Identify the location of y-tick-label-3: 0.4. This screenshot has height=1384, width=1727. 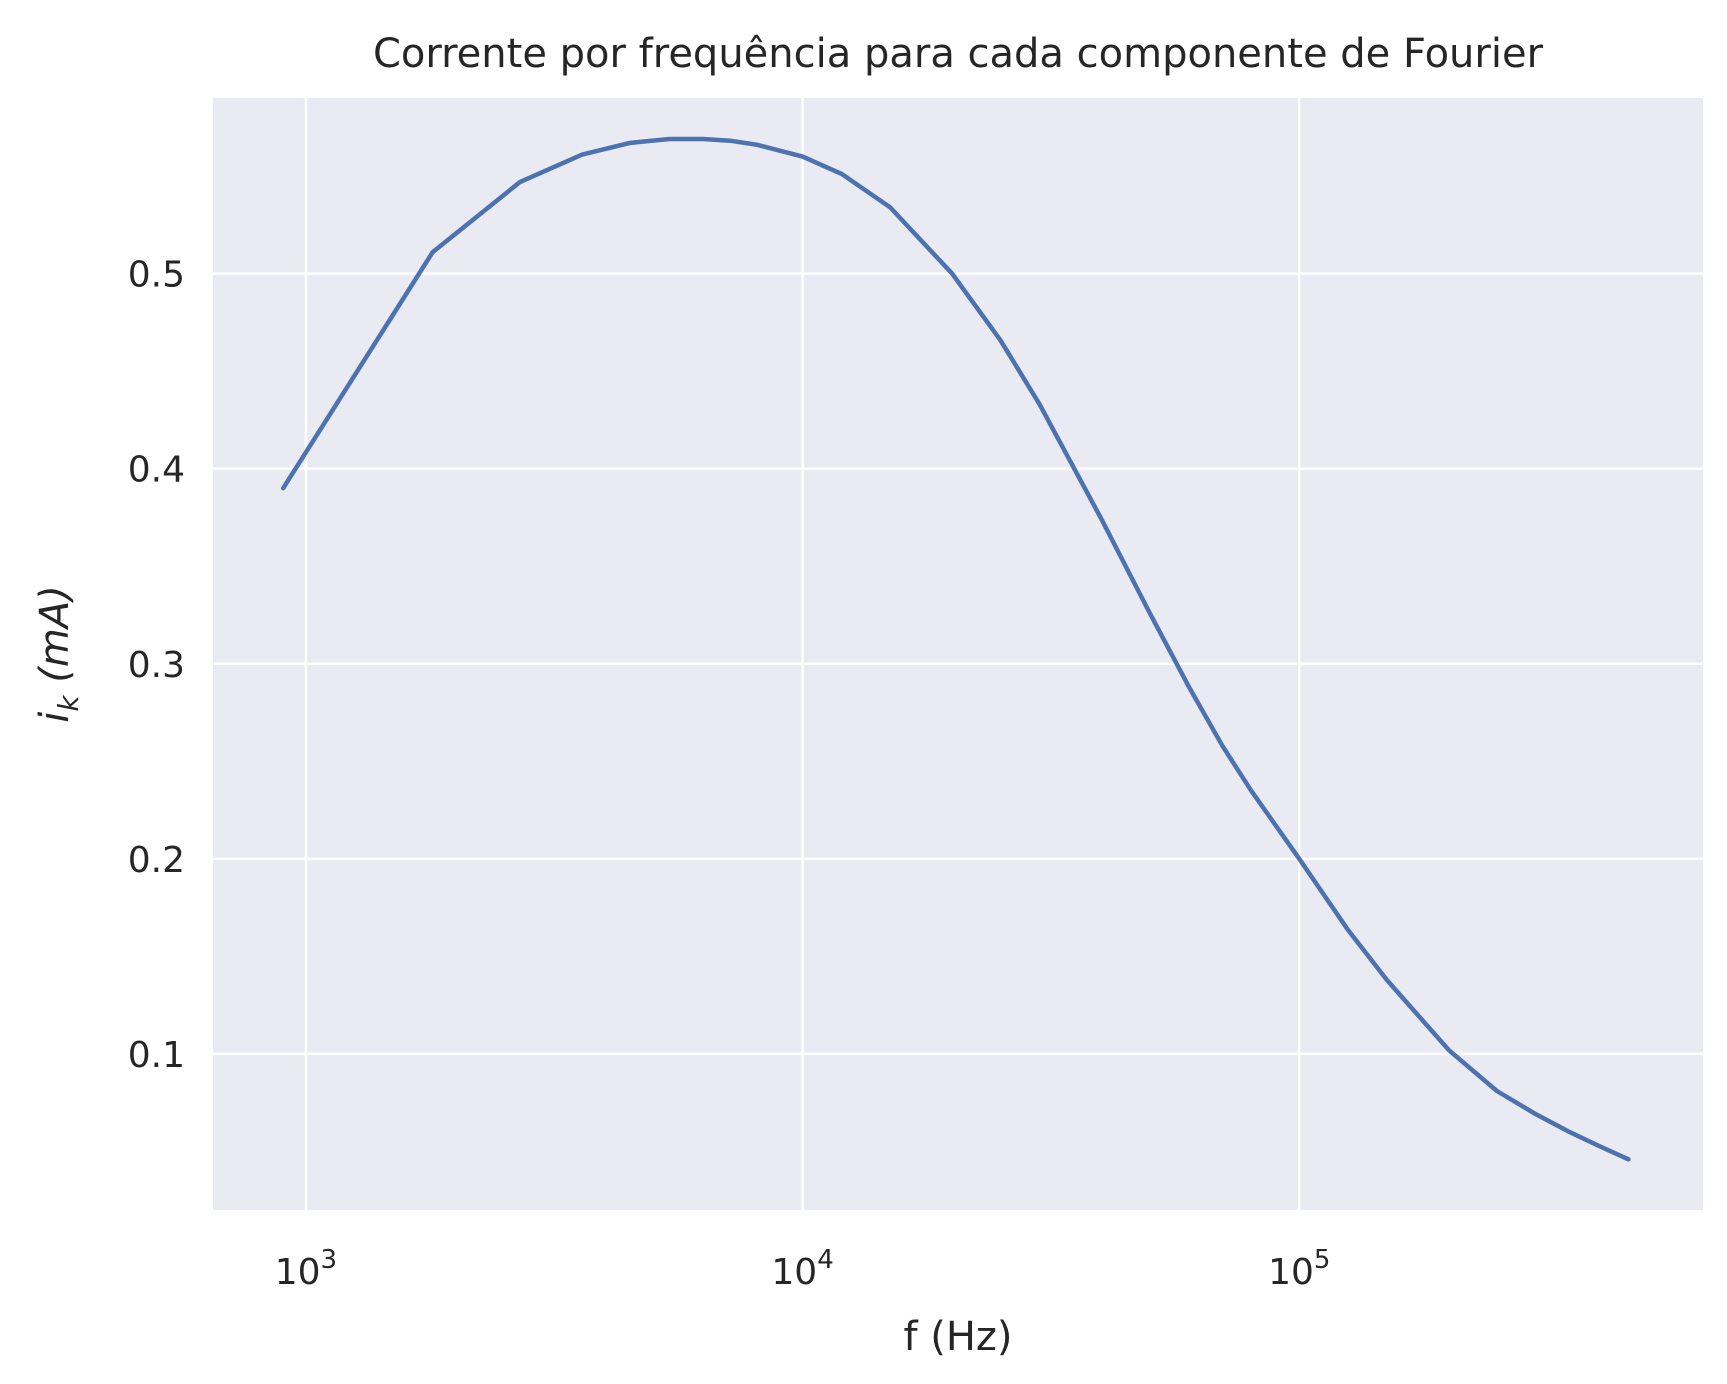
(156, 470).